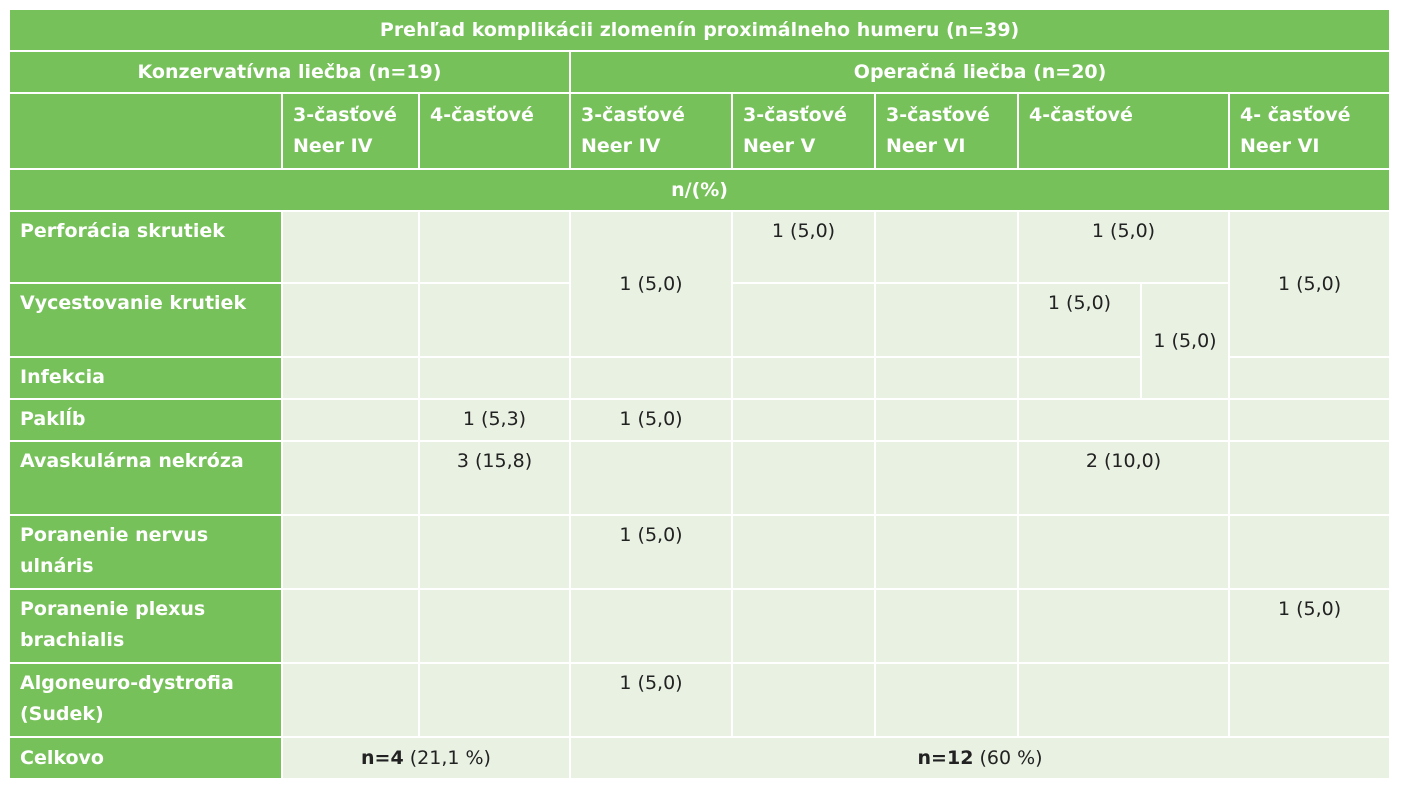  I want to click on subheader-op-4part-neer6: 4- časťové Neer VI, so click(1309, 131).